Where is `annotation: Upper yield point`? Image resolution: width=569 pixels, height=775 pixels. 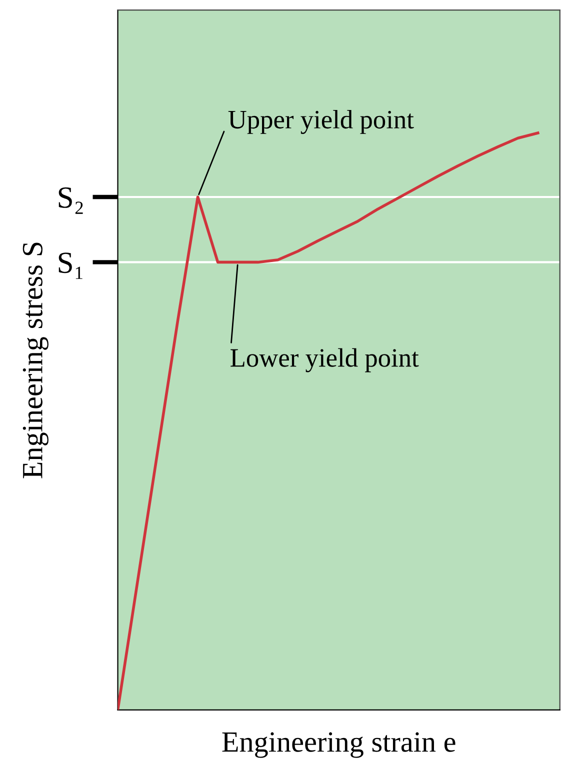
annotation: Upper yield point is located at coordinates (321, 122).